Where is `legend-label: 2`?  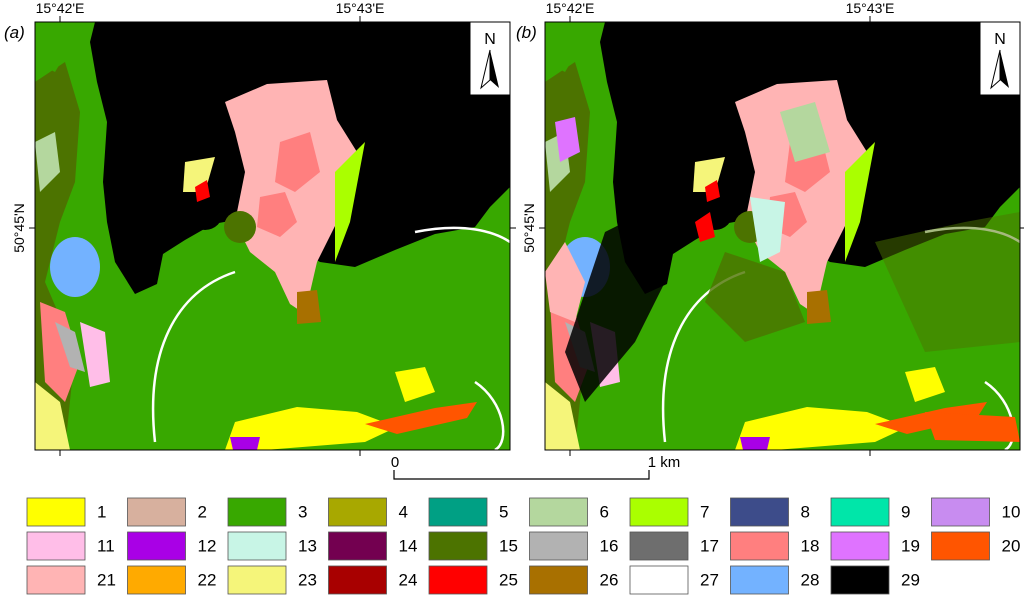
legend-label: 2 is located at coordinates (202, 511).